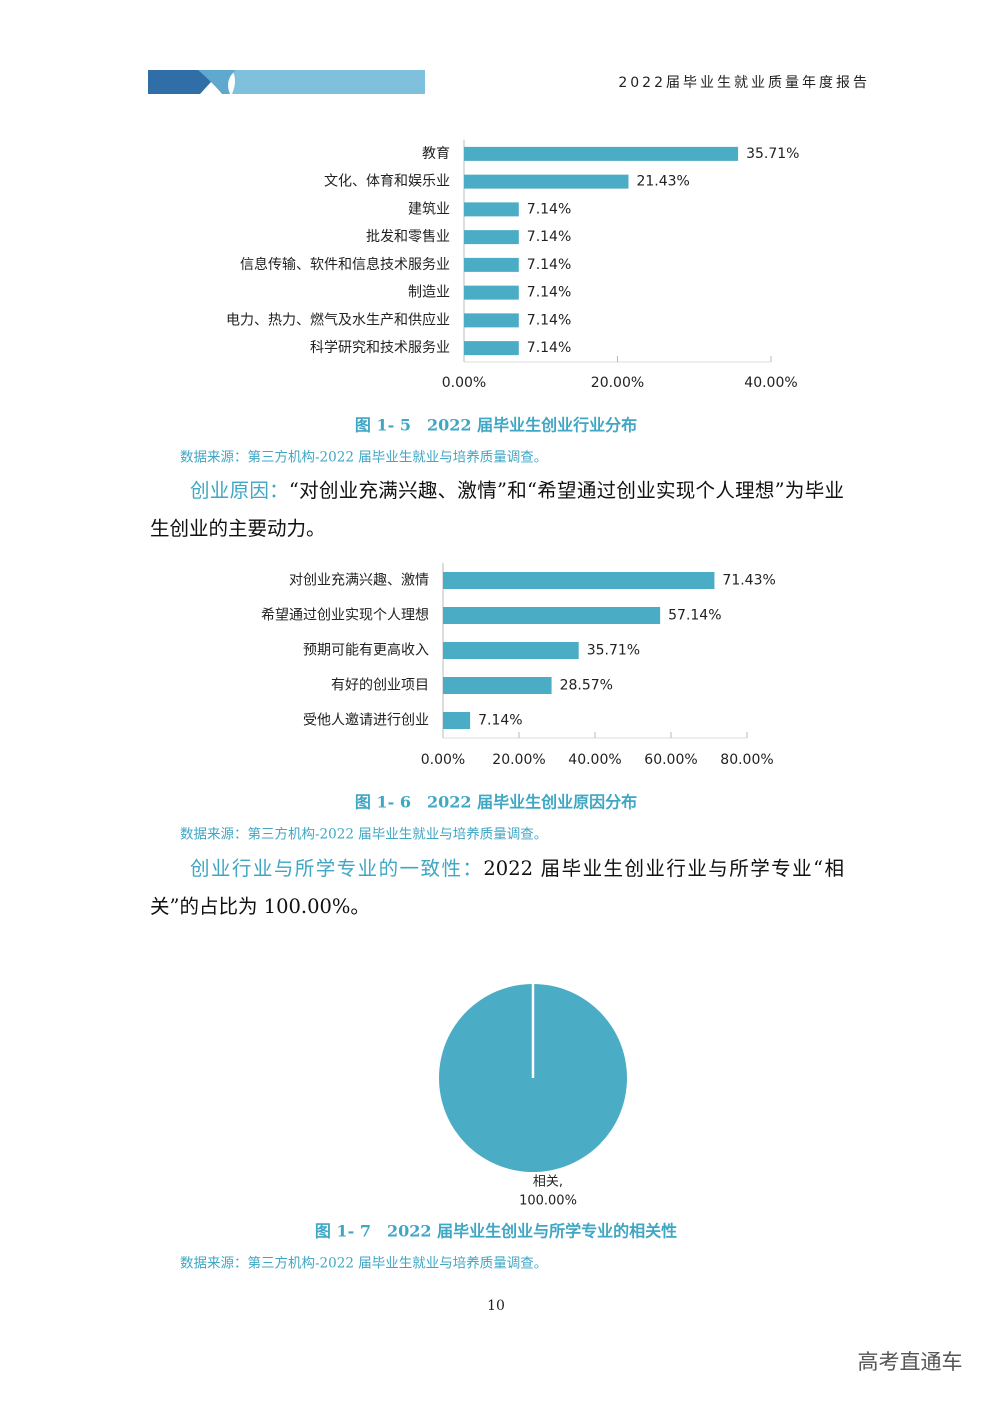 This screenshot has width=992, height=1403. Describe the element at coordinates (496, 1231) in the screenshot. I see `figure-caption: 图 1- 7 2022 届毕业生创业与所学专业的相关性` at that location.